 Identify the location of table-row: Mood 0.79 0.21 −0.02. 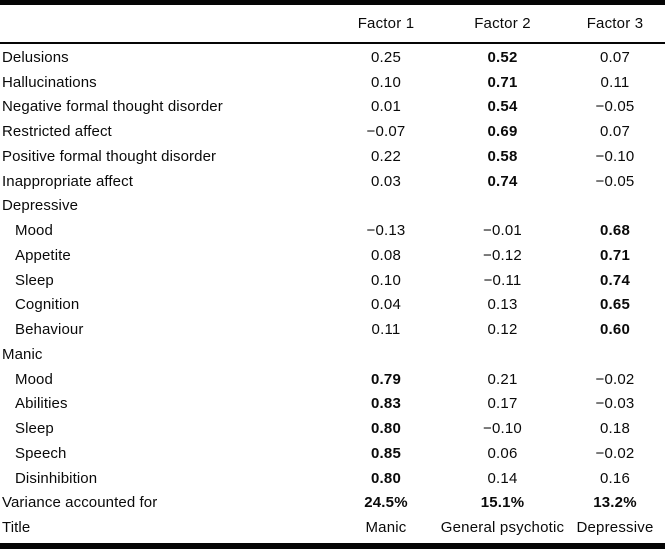
(332, 379).